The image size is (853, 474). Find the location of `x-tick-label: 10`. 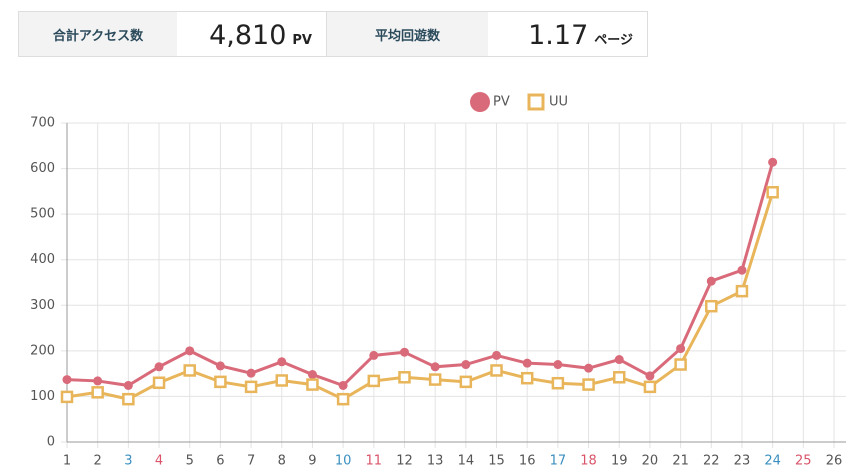

x-tick-label: 10 is located at coordinates (343, 461).